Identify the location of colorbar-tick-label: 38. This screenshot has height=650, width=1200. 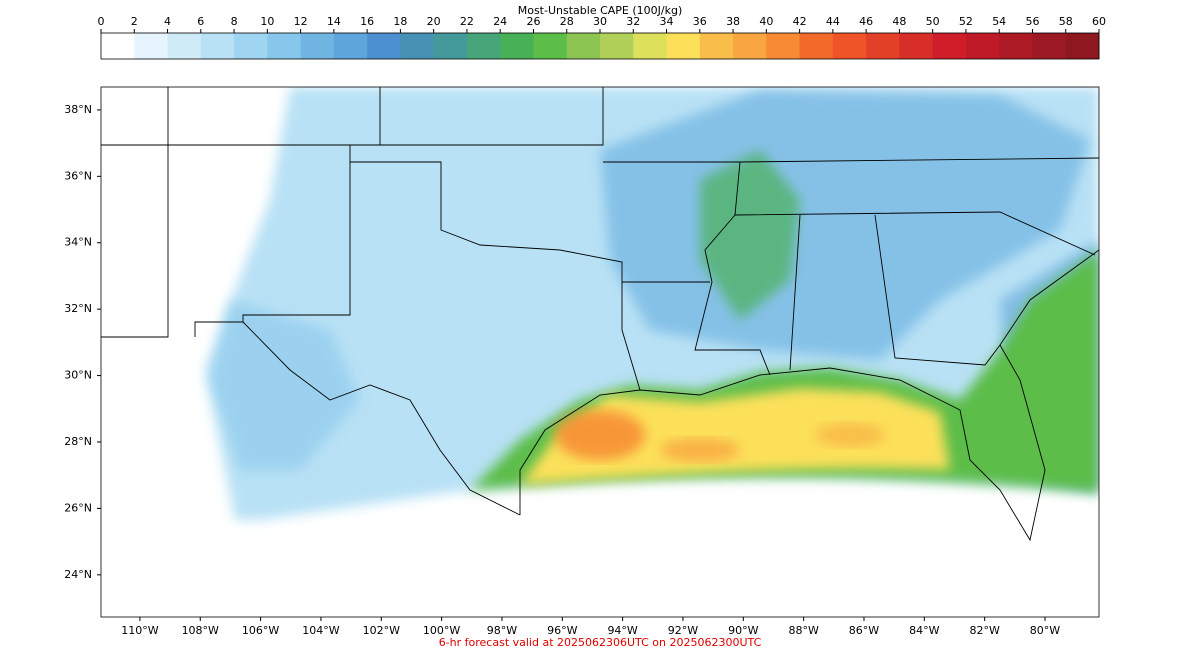
(733, 21).